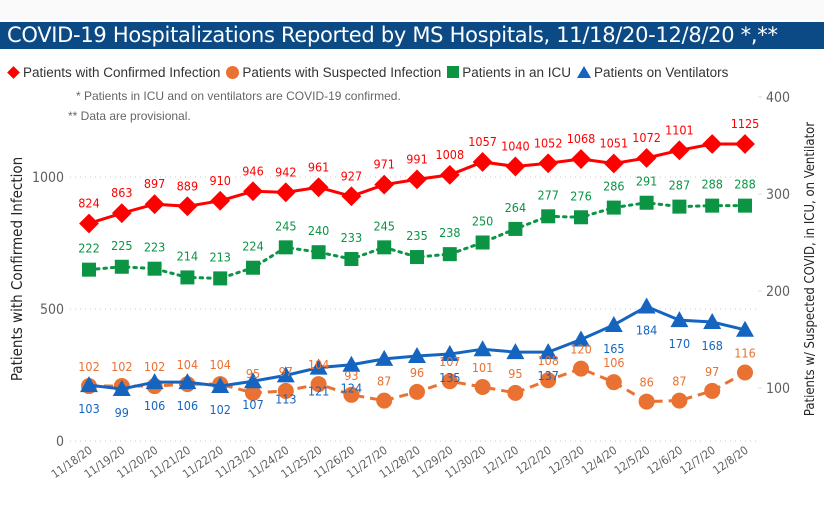 Image resolution: width=824 pixels, height=517 pixels. Describe the element at coordinates (219, 180) in the screenshot. I see `data-label: 910` at that location.